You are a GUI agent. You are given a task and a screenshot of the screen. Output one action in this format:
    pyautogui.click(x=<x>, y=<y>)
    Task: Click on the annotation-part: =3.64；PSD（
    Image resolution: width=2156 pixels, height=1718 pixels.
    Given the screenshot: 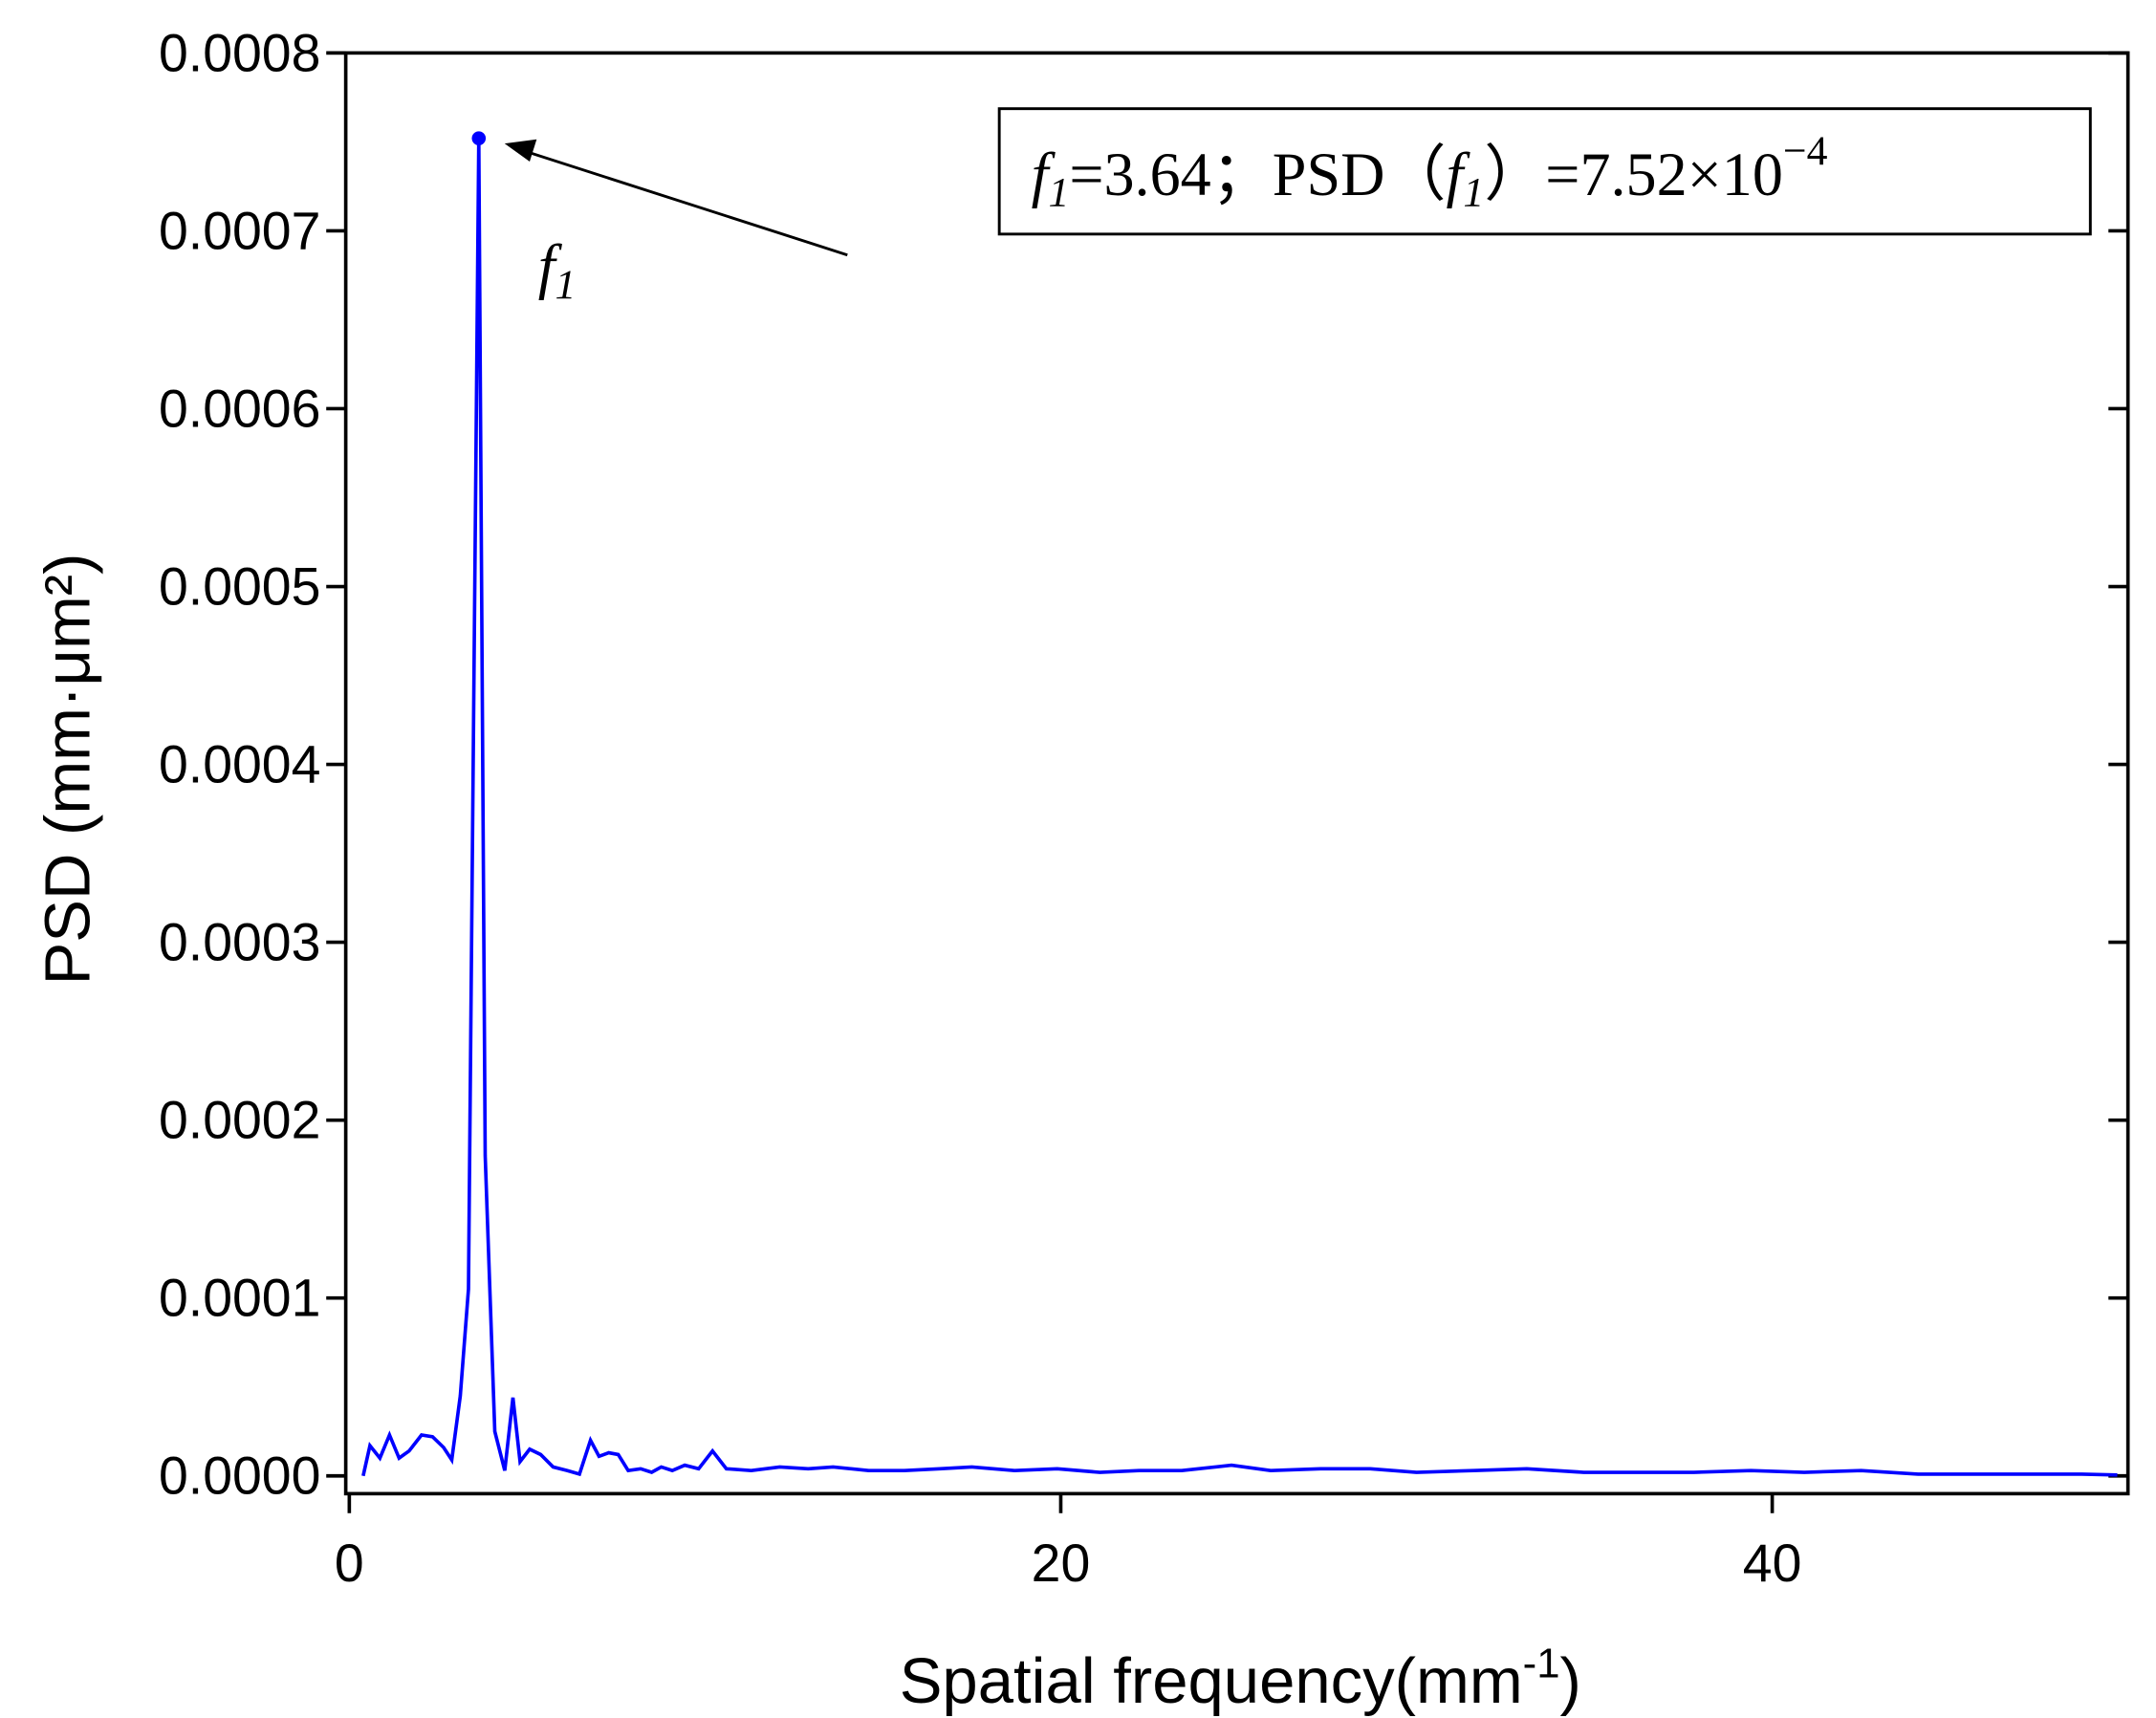 What is the action you would take?
    pyautogui.click(x=1257, y=174)
    